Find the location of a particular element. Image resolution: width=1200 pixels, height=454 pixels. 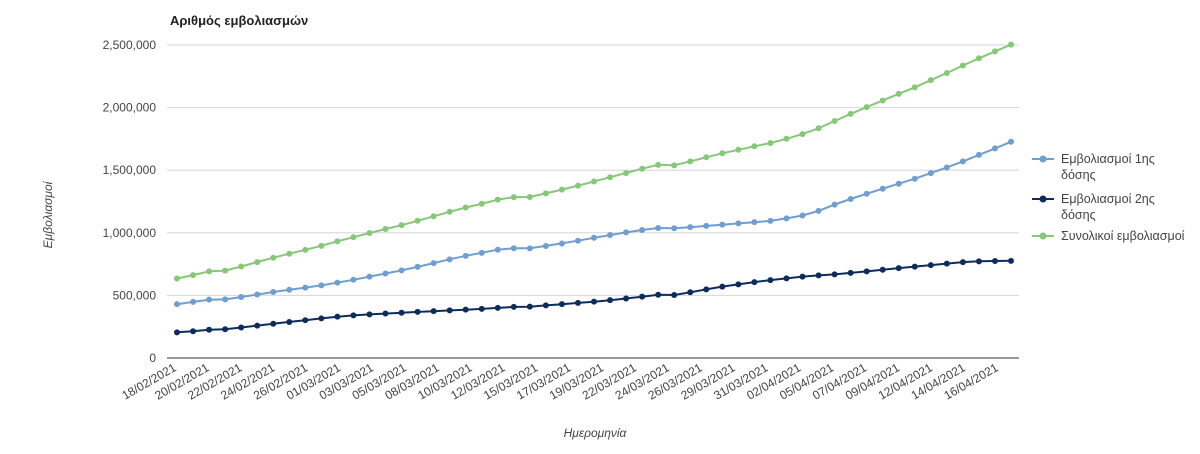

legend-label: Εμβολιασμοί 1ης is located at coordinates (1108, 159).